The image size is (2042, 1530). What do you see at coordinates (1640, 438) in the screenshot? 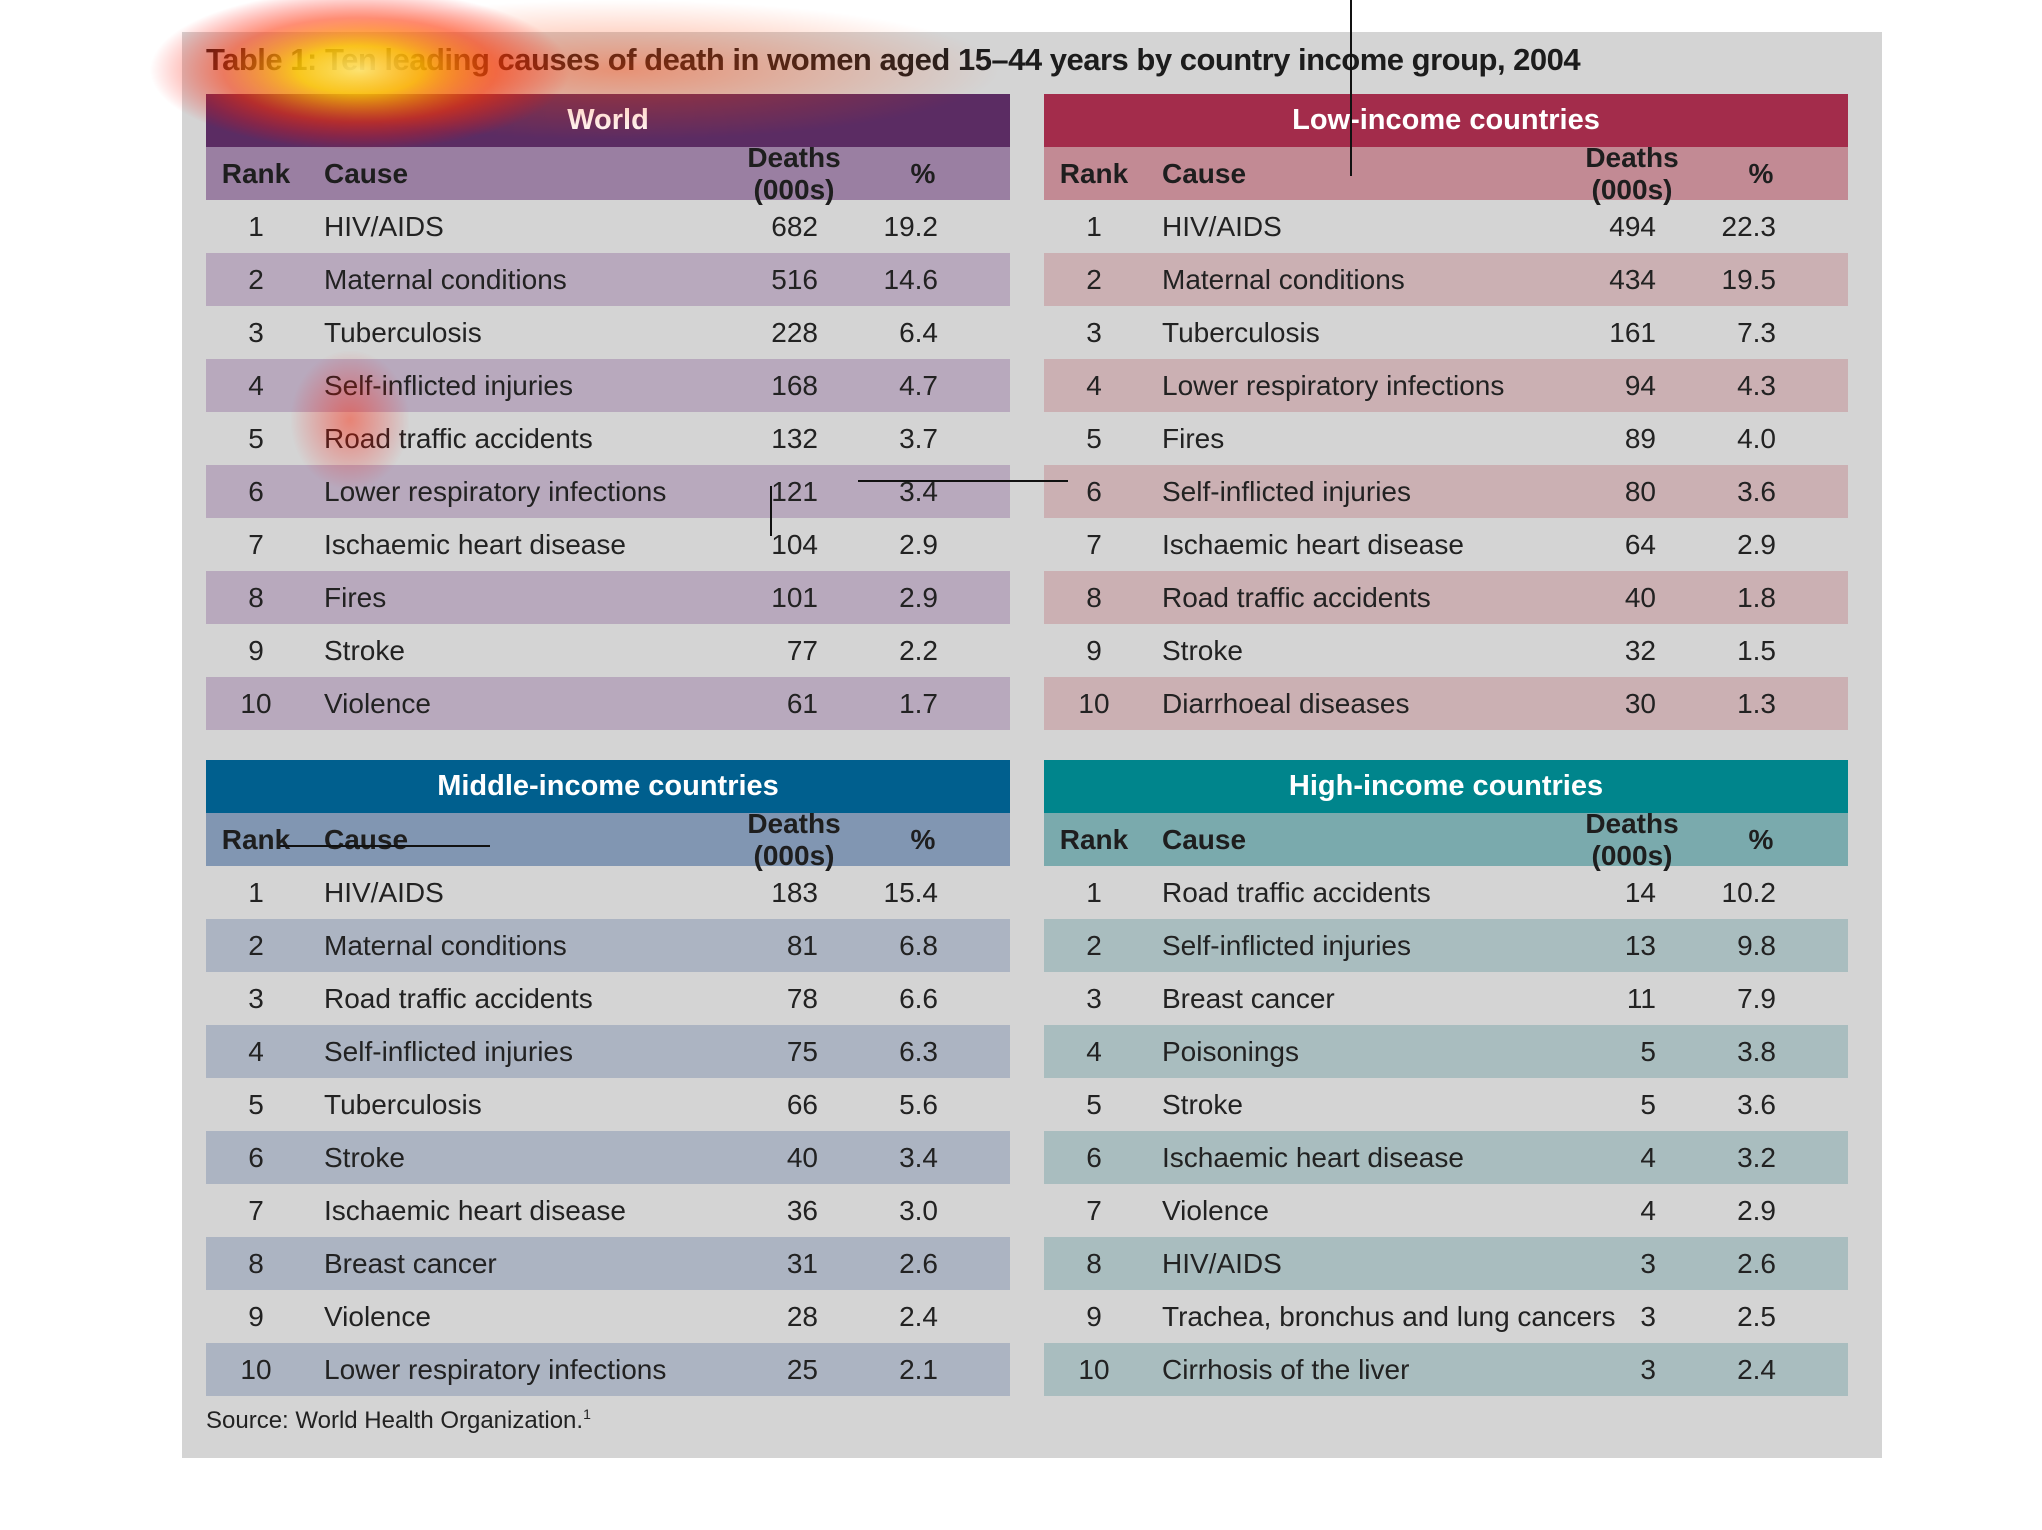
I see `deaths-cell: 89` at bounding box center [1640, 438].